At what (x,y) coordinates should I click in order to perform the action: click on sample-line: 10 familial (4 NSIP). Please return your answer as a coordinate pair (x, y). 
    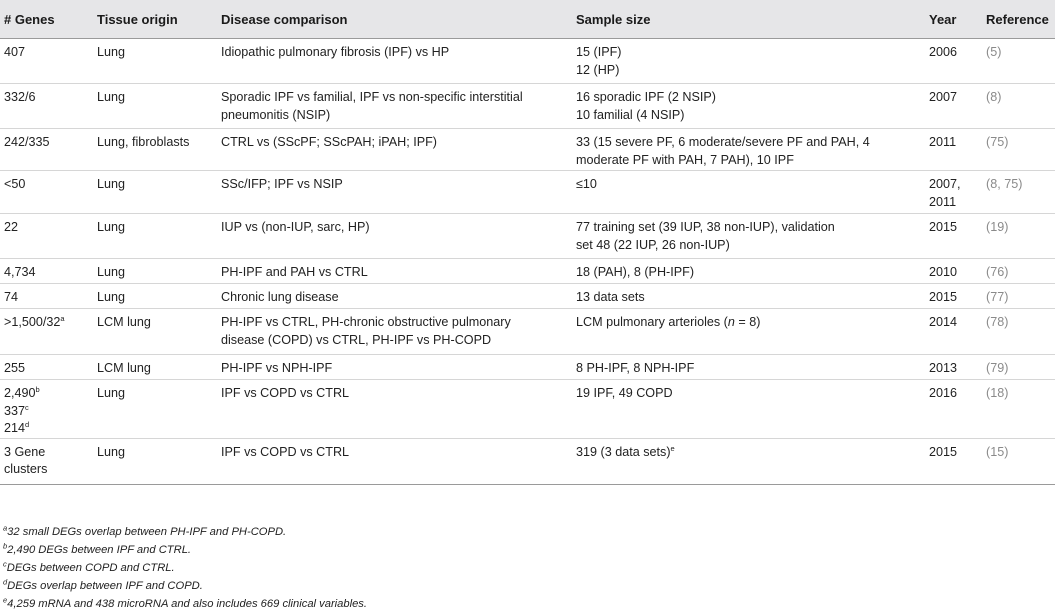
    Looking at the image, I should click on (748, 116).